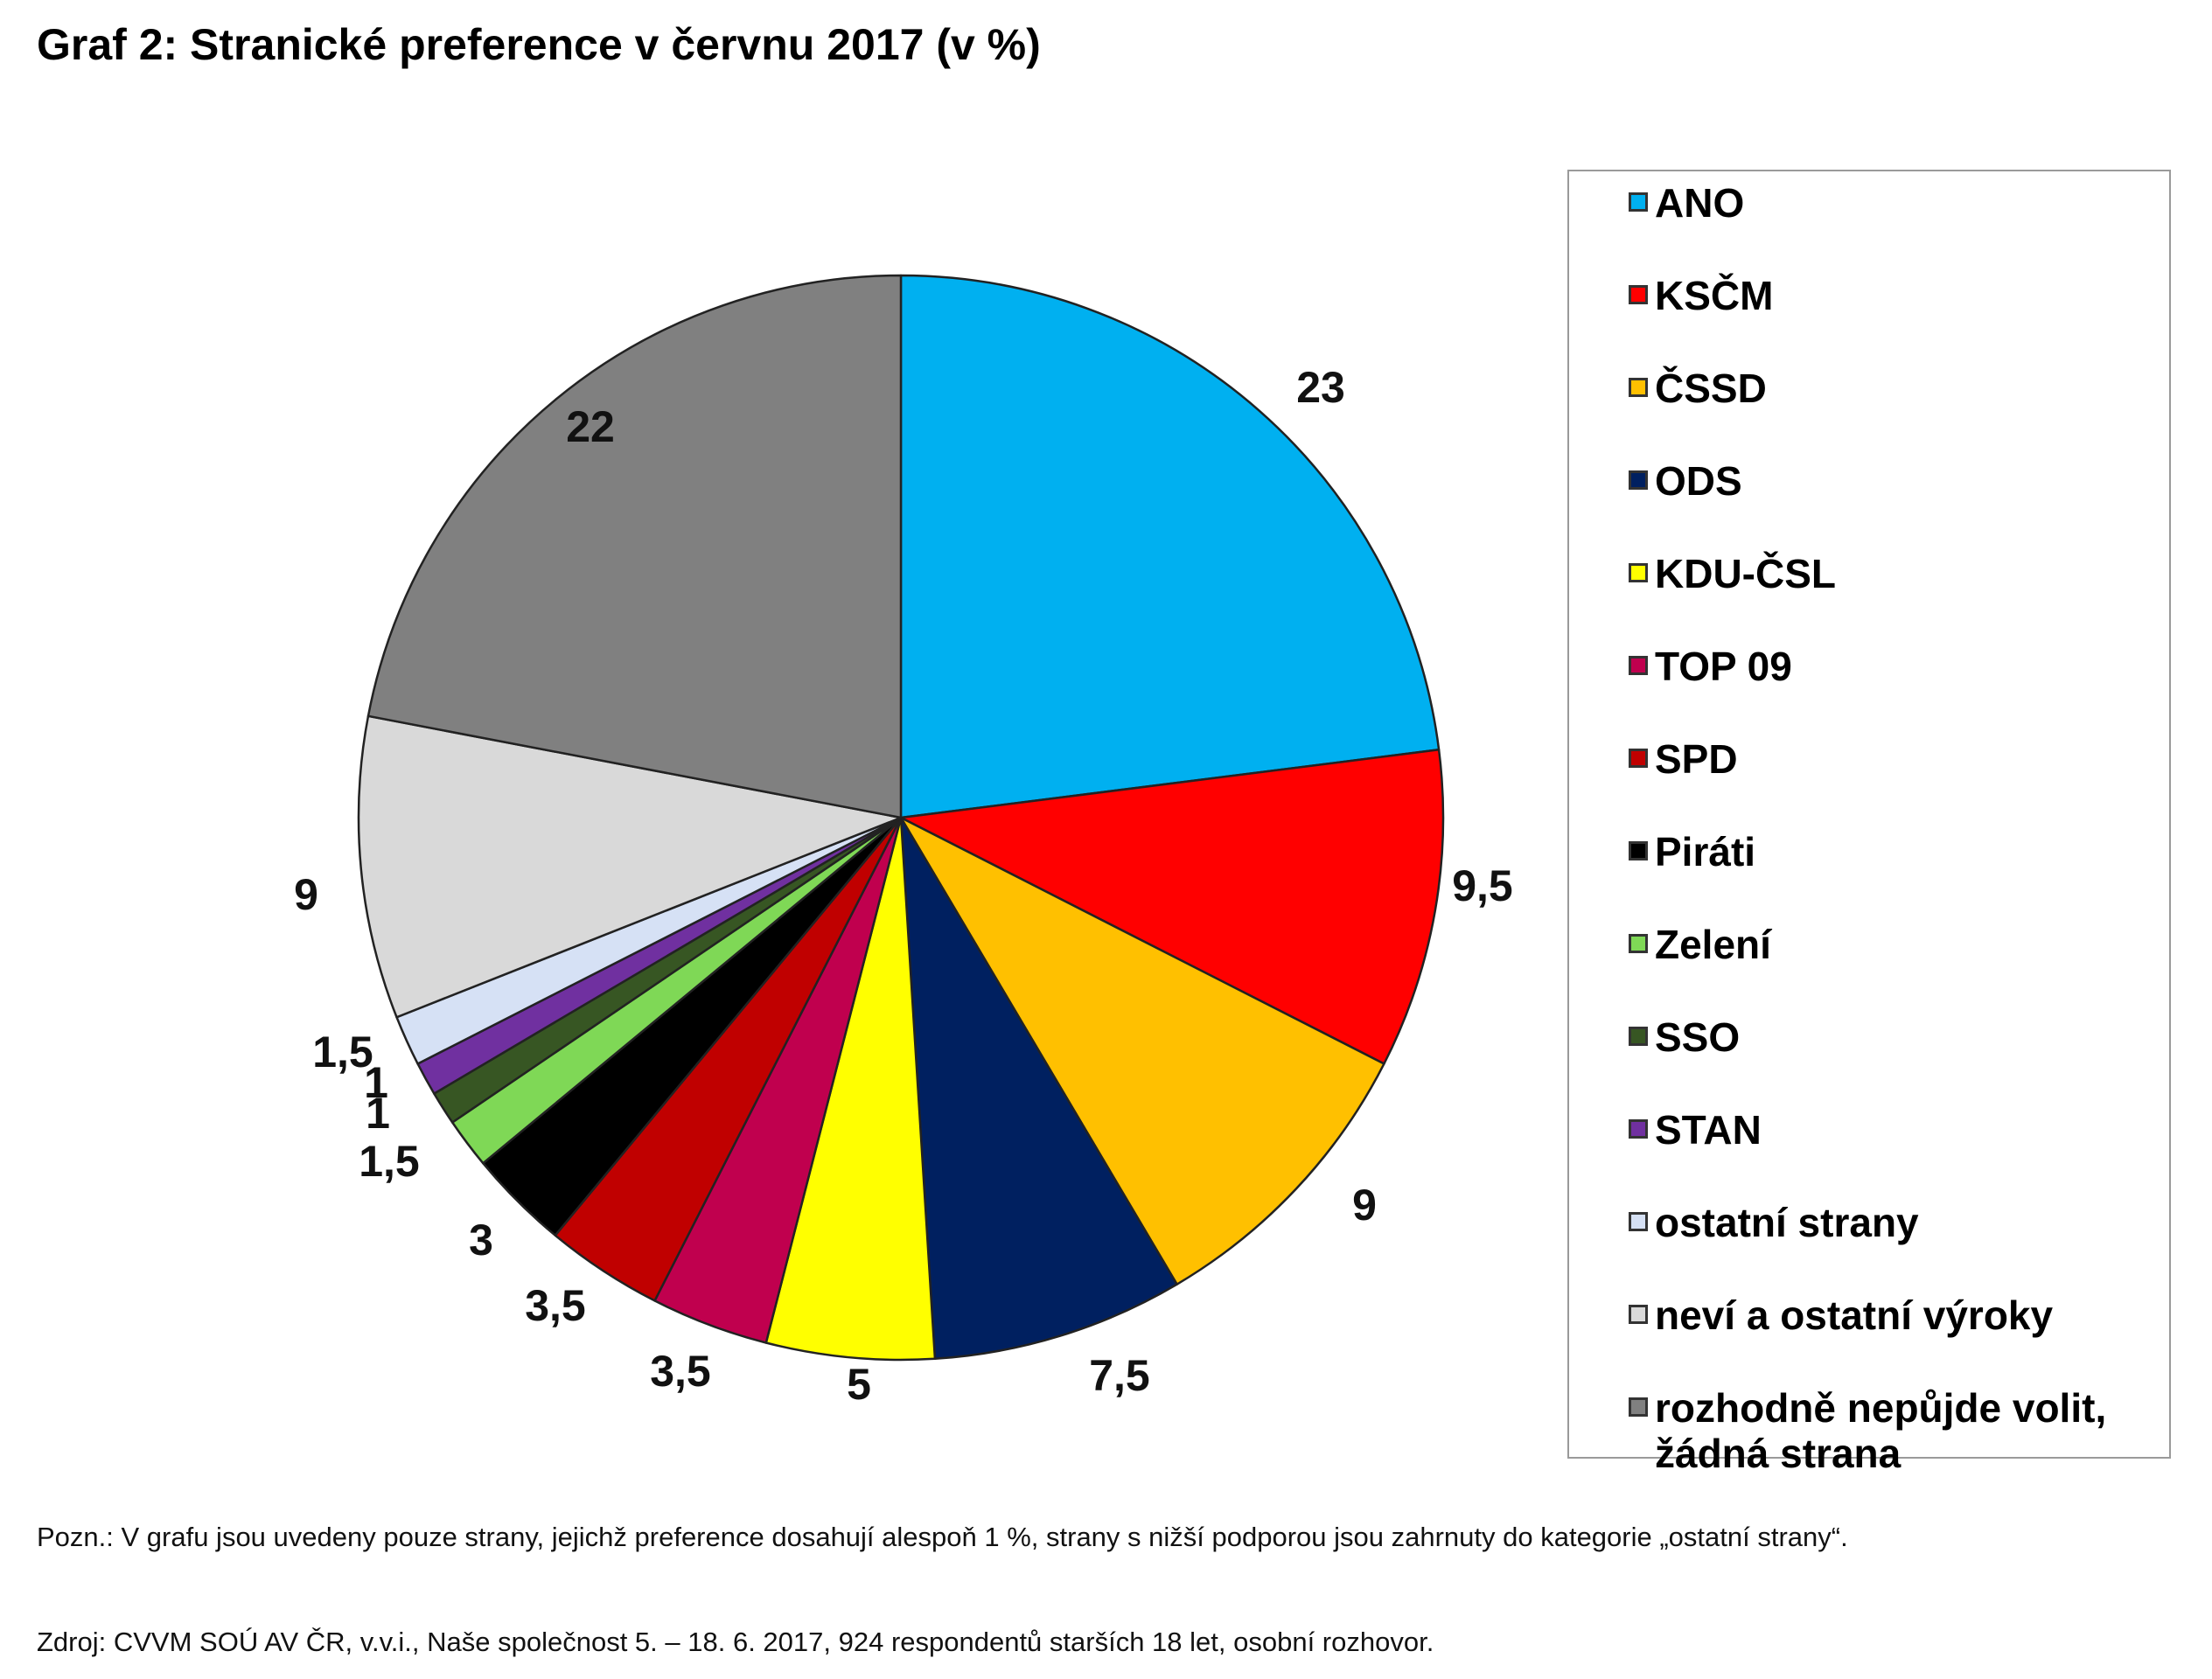 This screenshot has width=2212, height=1679. Describe the element at coordinates (1320, 388) in the screenshot. I see `value-label-ano: 23` at that location.